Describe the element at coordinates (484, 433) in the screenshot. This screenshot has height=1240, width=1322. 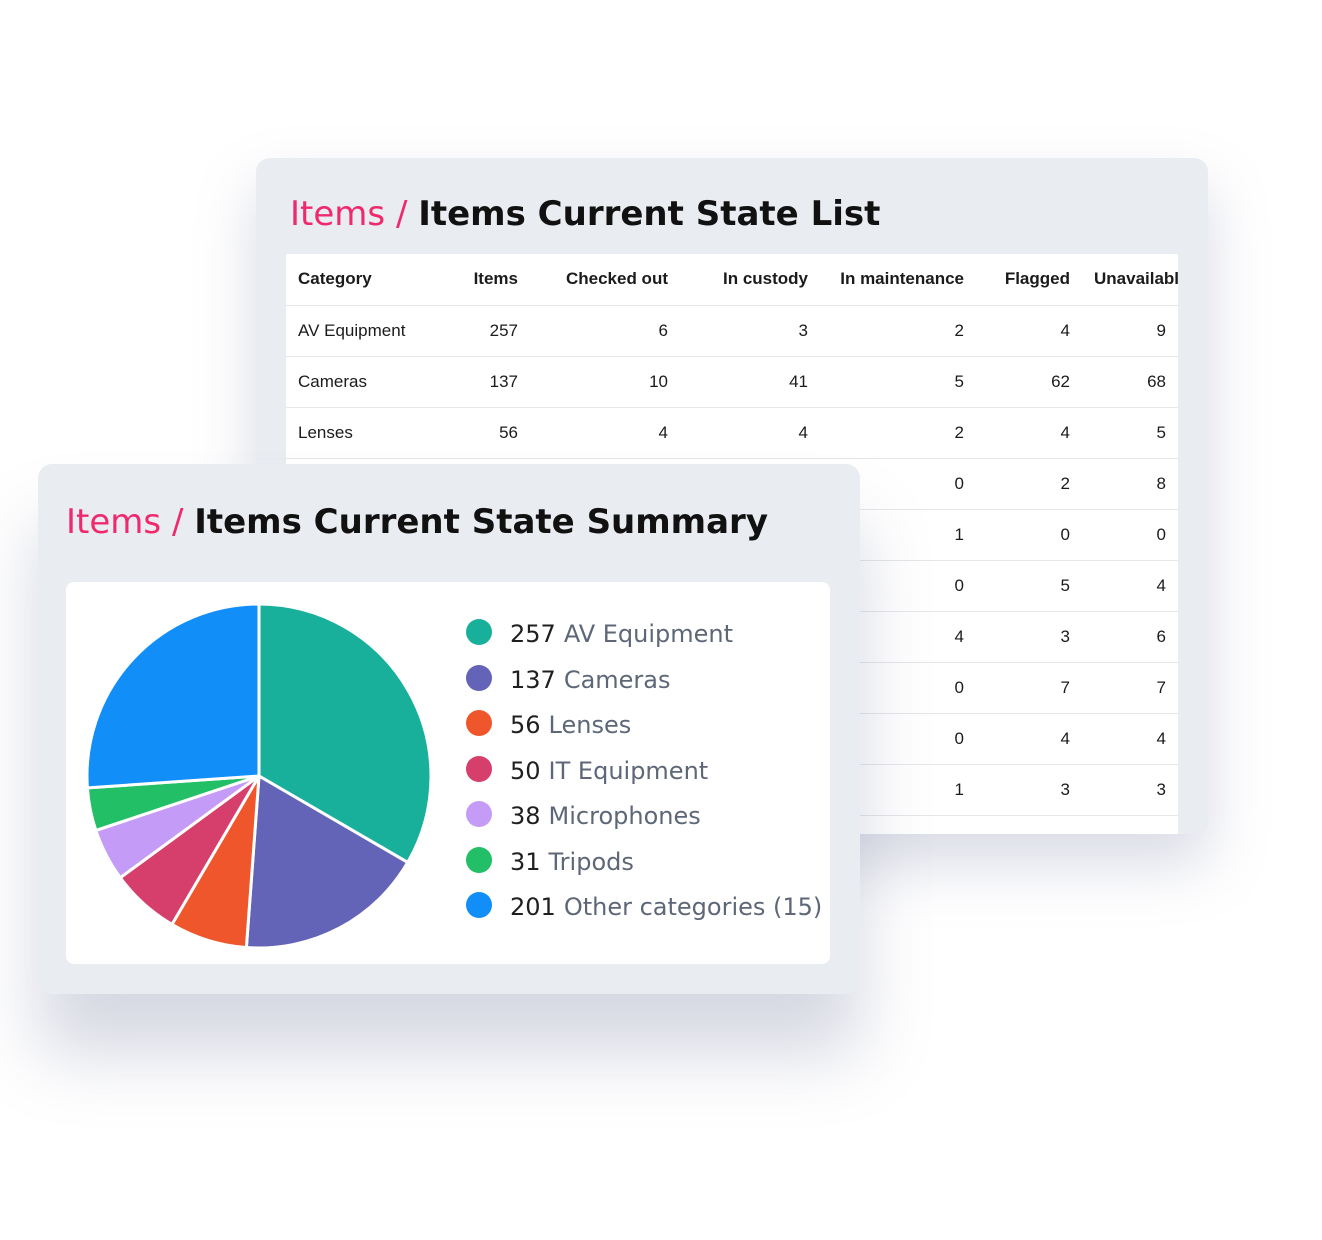
I see `cell-items: 56` at that location.